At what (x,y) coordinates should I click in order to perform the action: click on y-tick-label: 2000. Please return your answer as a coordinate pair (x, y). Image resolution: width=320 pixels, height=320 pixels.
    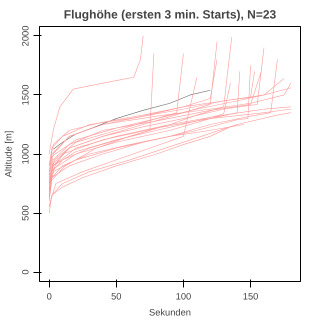
    Looking at the image, I should click on (25, 36).